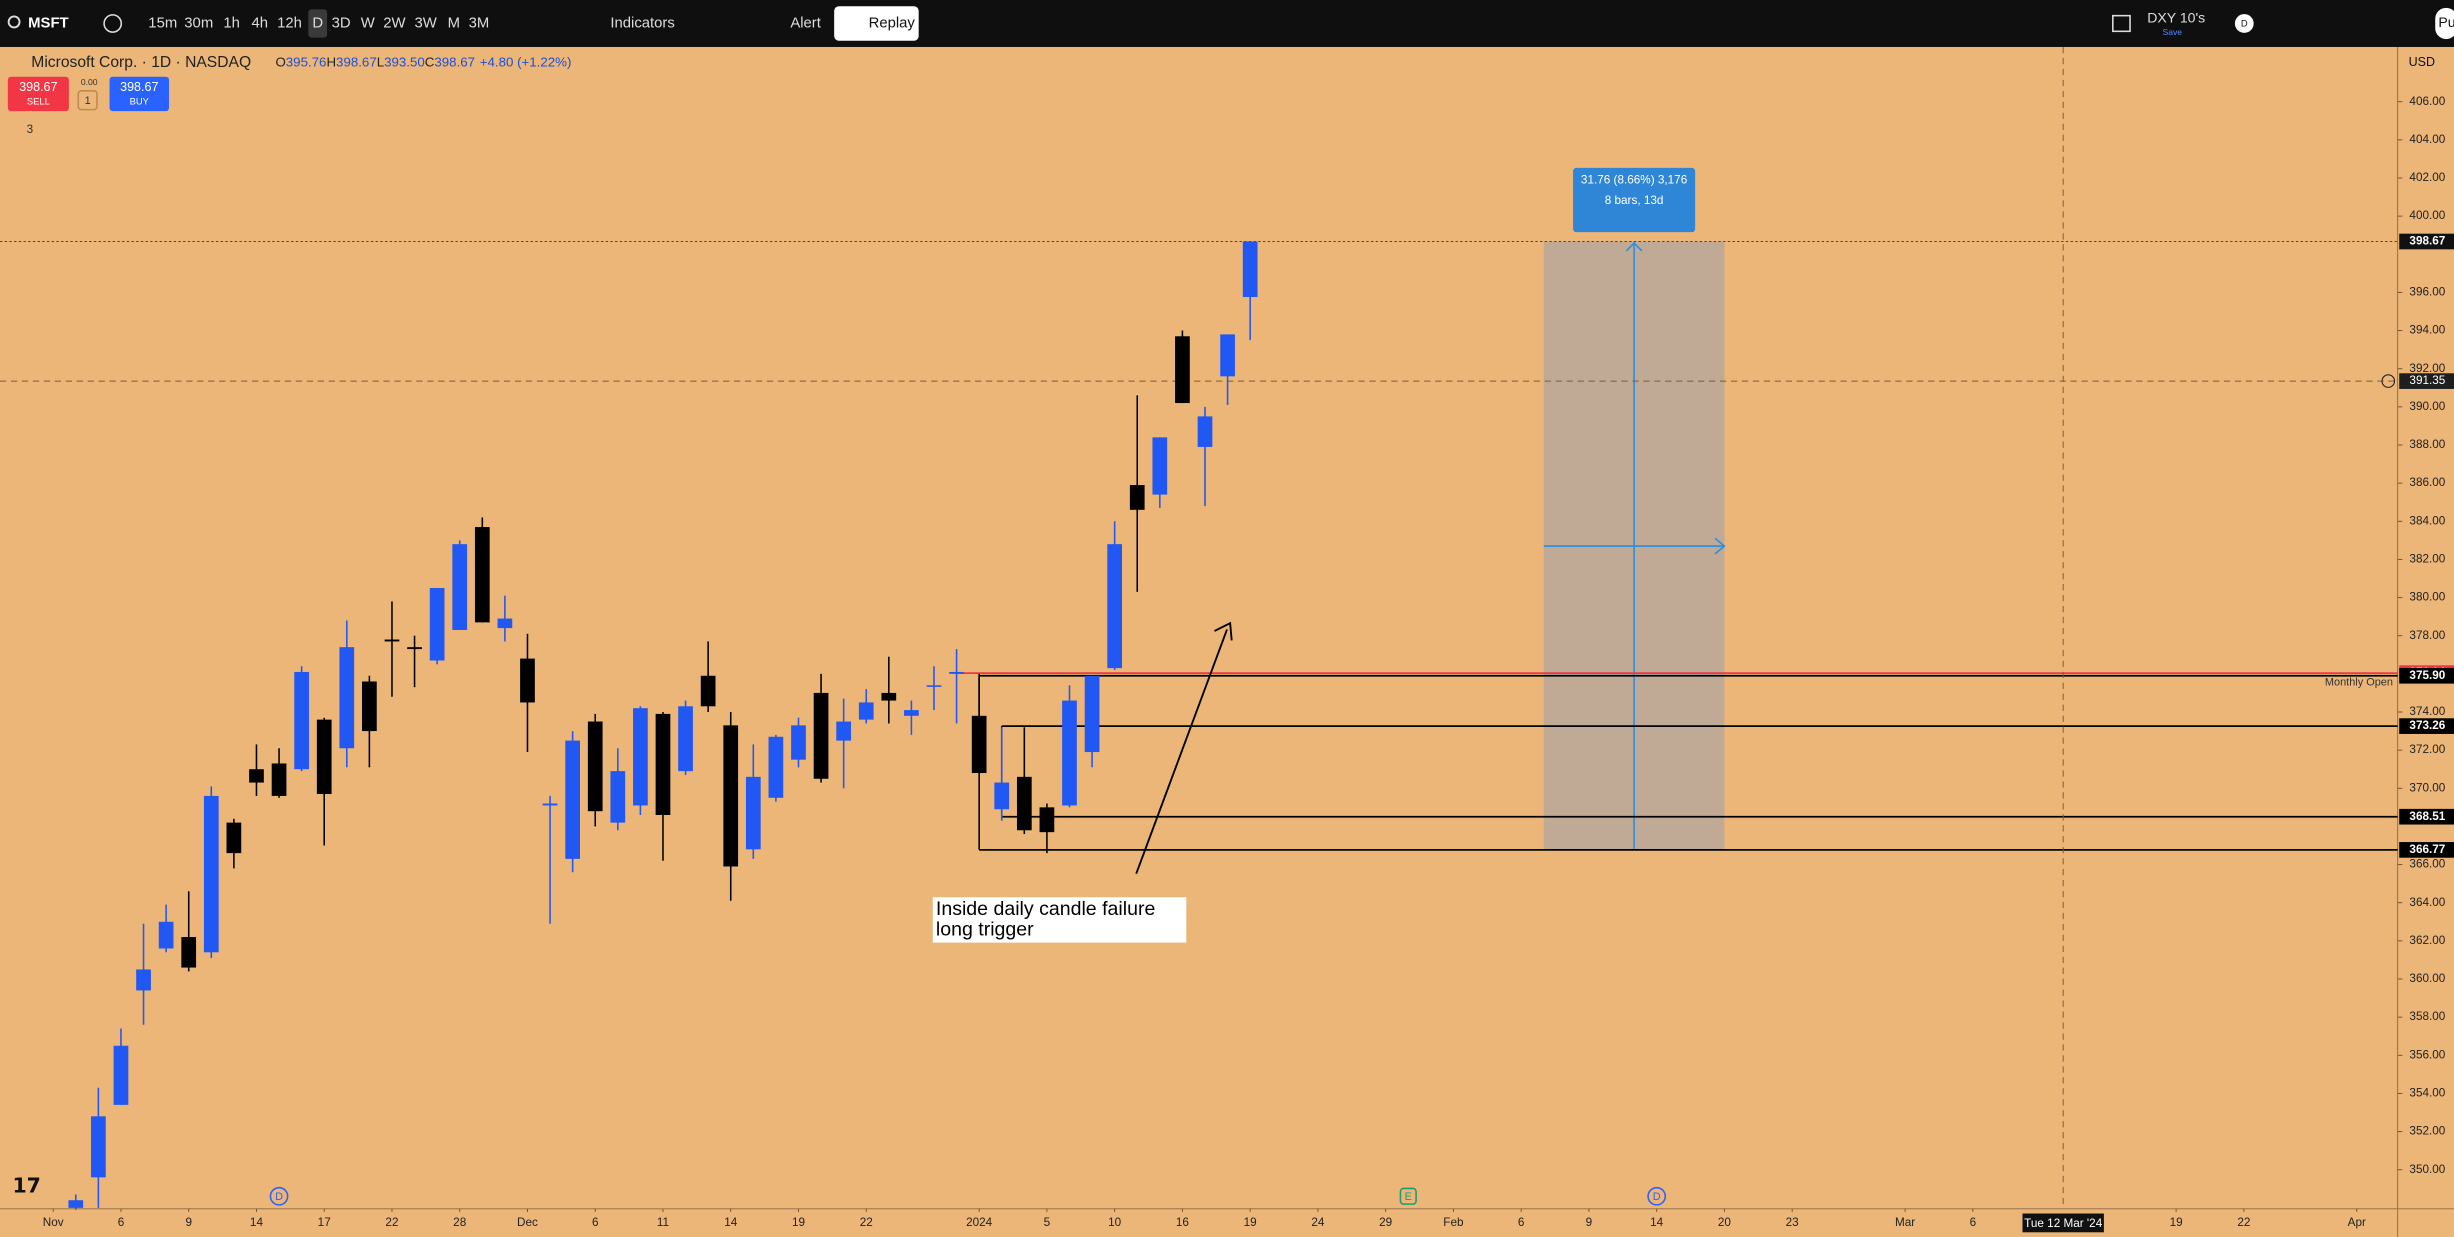  I want to click on buy-label: BUY, so click(140, 100).